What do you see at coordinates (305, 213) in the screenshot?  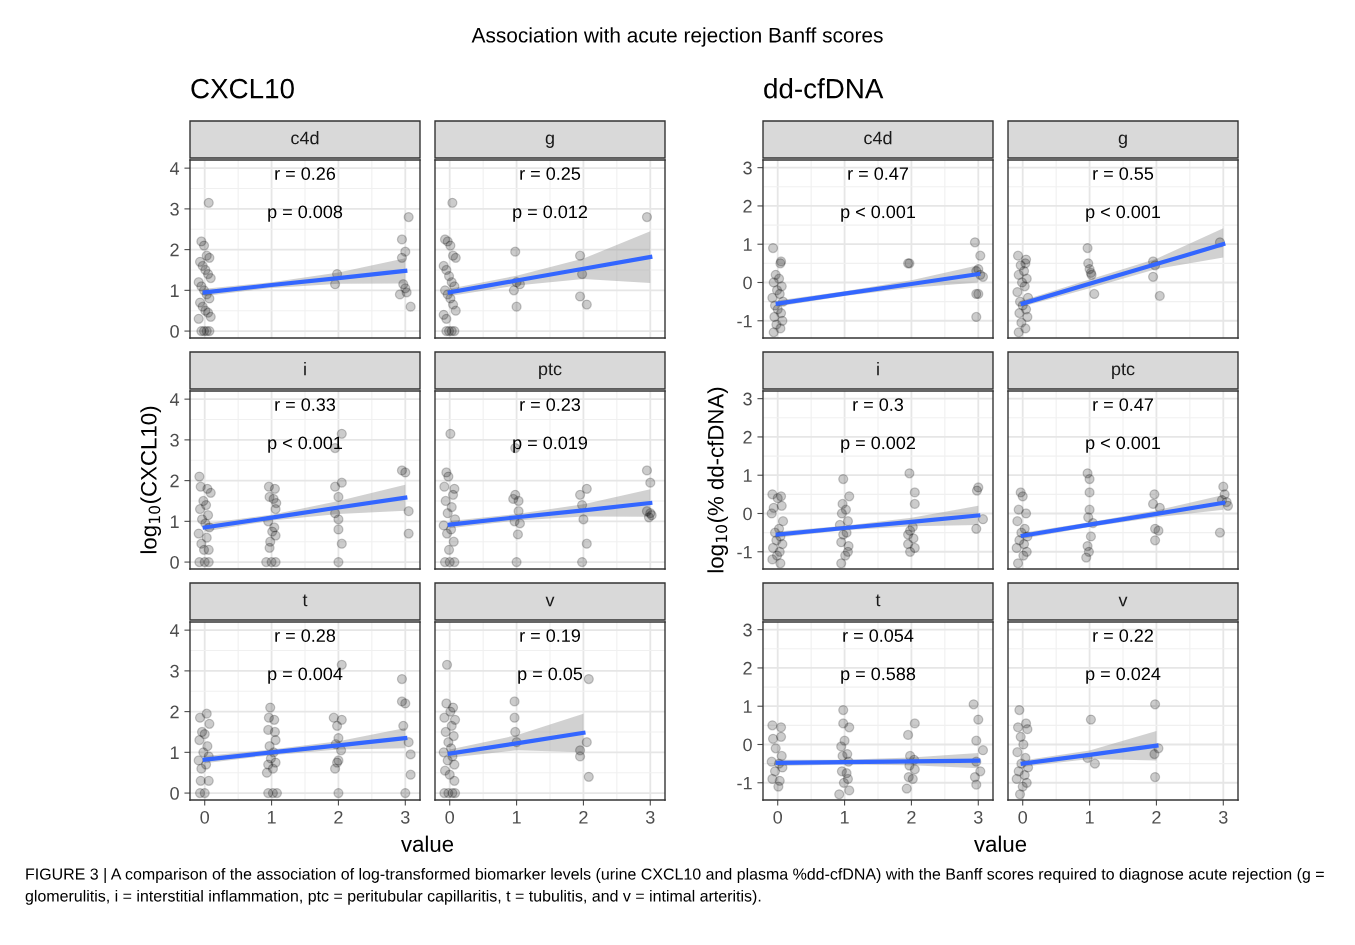 I see `annotation: p = 0.008` at bounding box center [305, 213].